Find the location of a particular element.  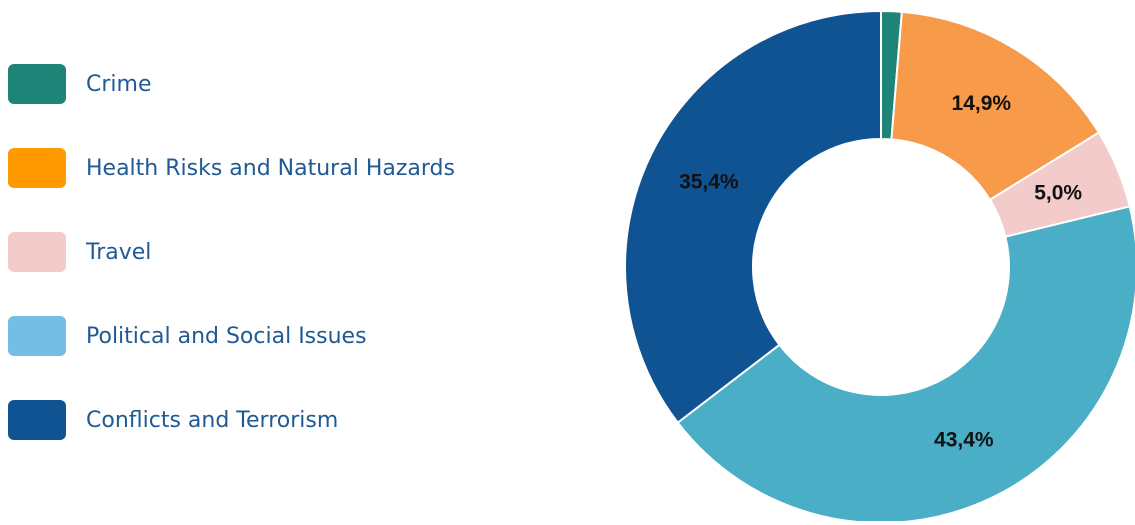

legend-label-travel: Travel is located at coordinates (119, 252).